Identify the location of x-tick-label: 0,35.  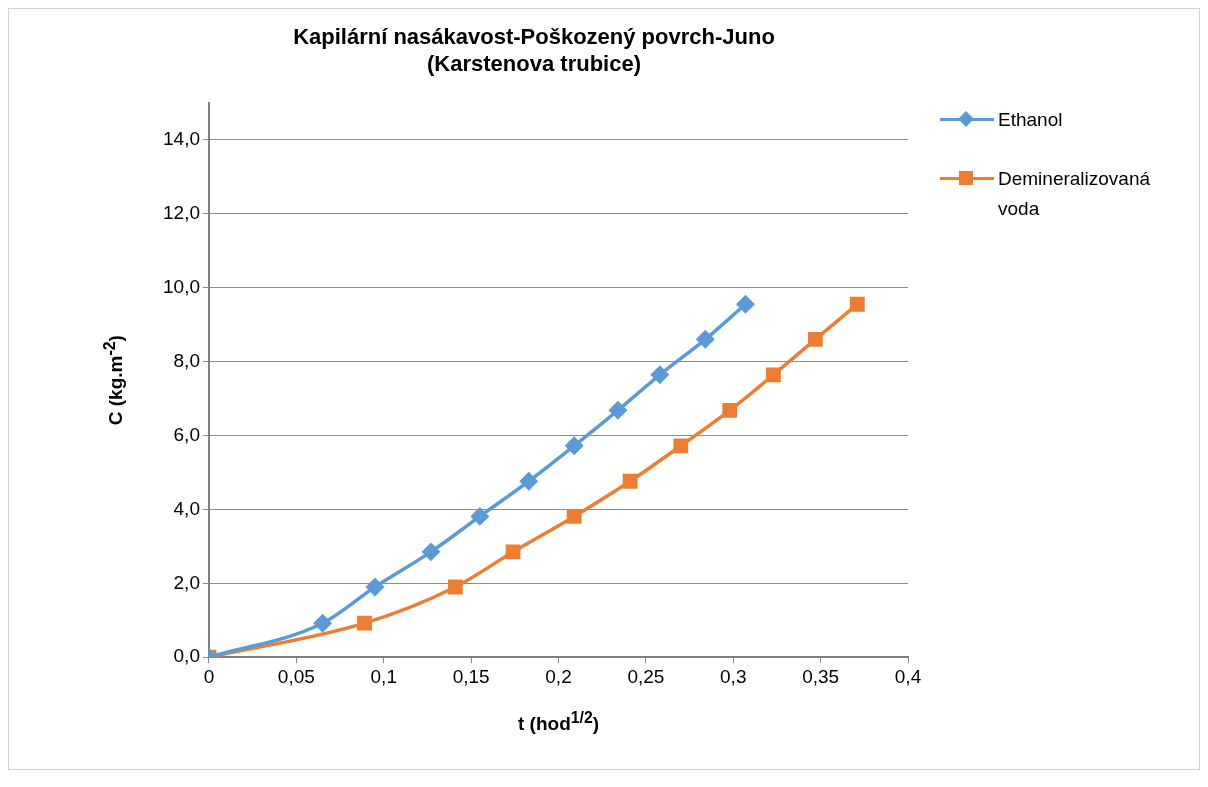
(821, 676).